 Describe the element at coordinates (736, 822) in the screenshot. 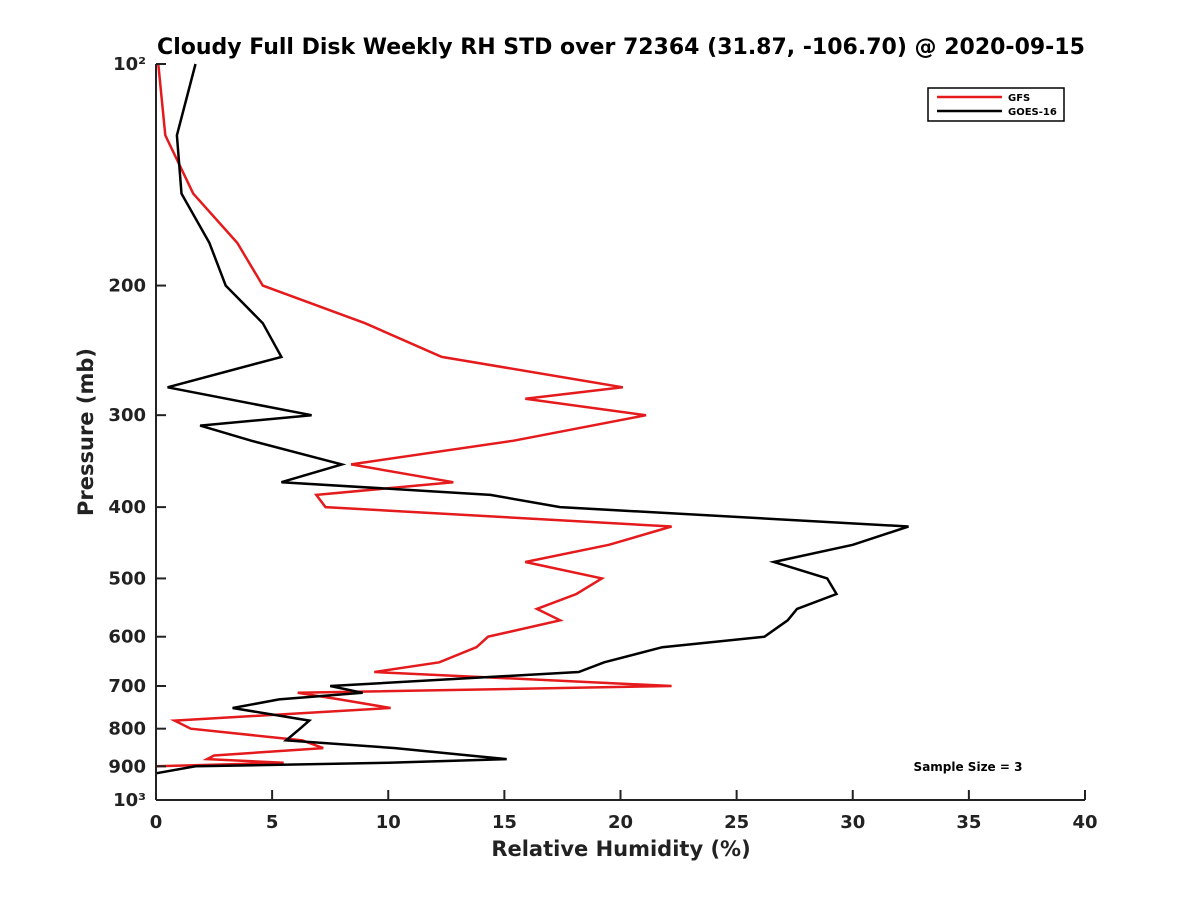

I see `x-tick-label: 25` at that location.